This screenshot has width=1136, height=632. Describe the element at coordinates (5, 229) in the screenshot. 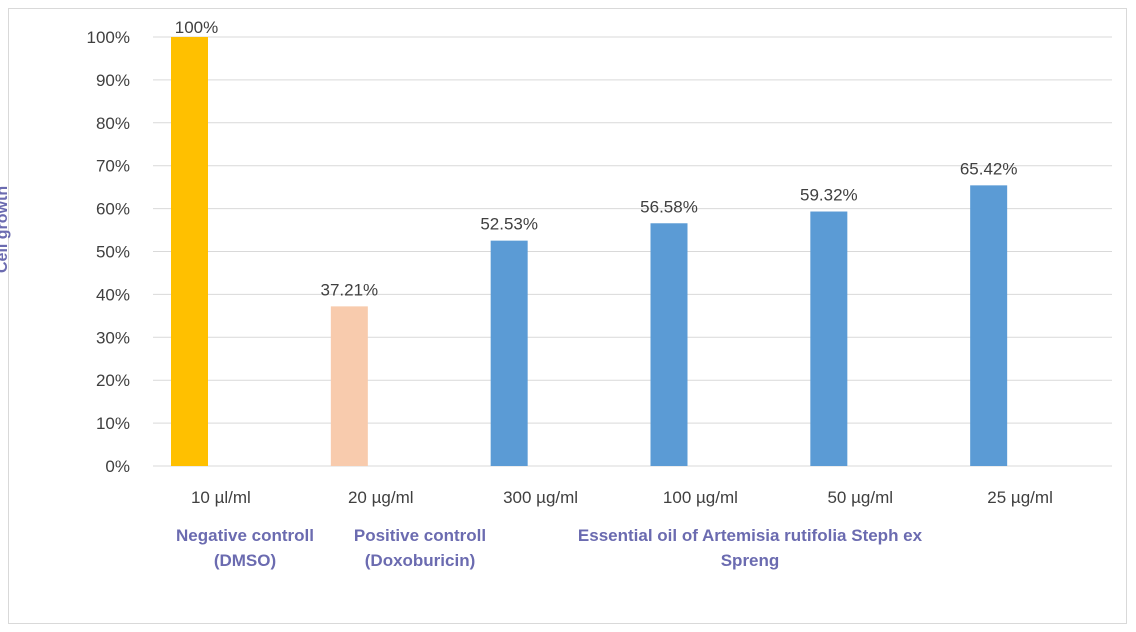

I see `y-axis-title: Cell growth` at that location.